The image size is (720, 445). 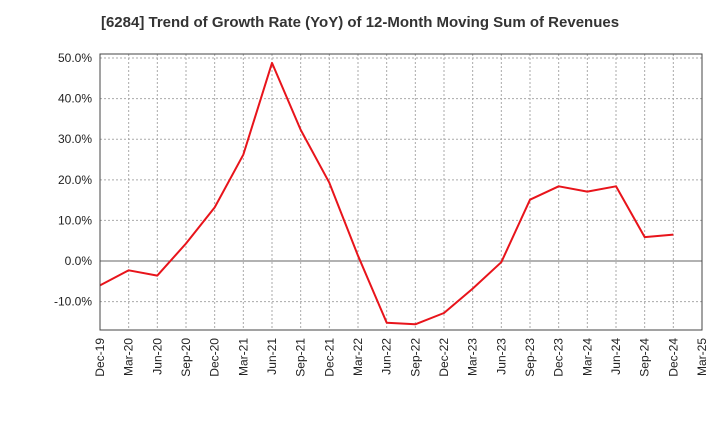 I want to click on x-tick-label: Dec-21, so click(x=329, y=357).